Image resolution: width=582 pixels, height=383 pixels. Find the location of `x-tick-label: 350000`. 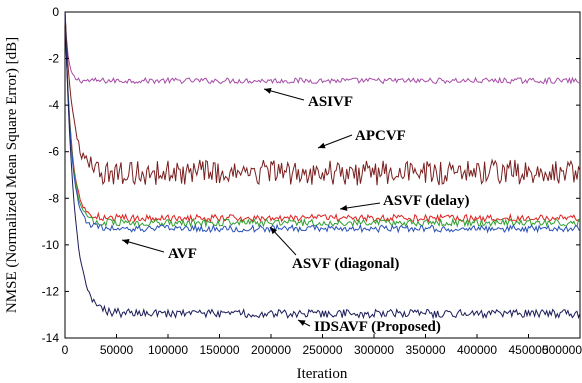

x-tick-label: 350000 is located at coordinates (425, 350).